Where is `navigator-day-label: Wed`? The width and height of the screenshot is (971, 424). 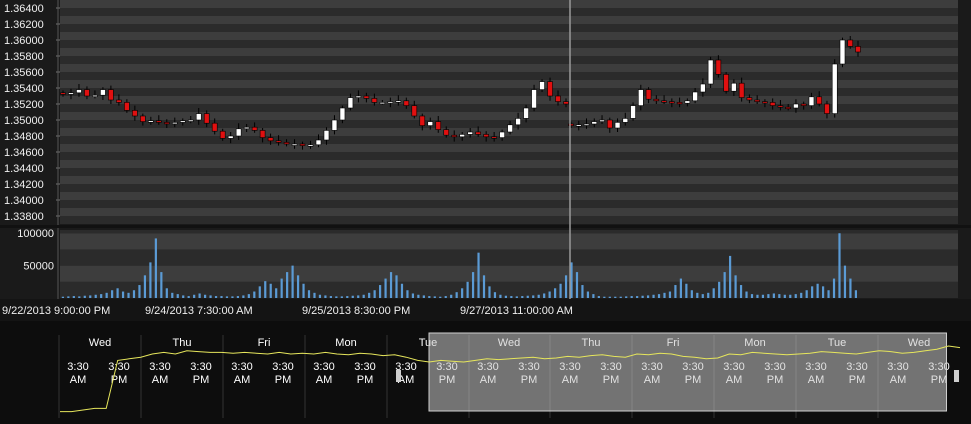
navigator-day-label: Wed is located at coordinates (100, 343).